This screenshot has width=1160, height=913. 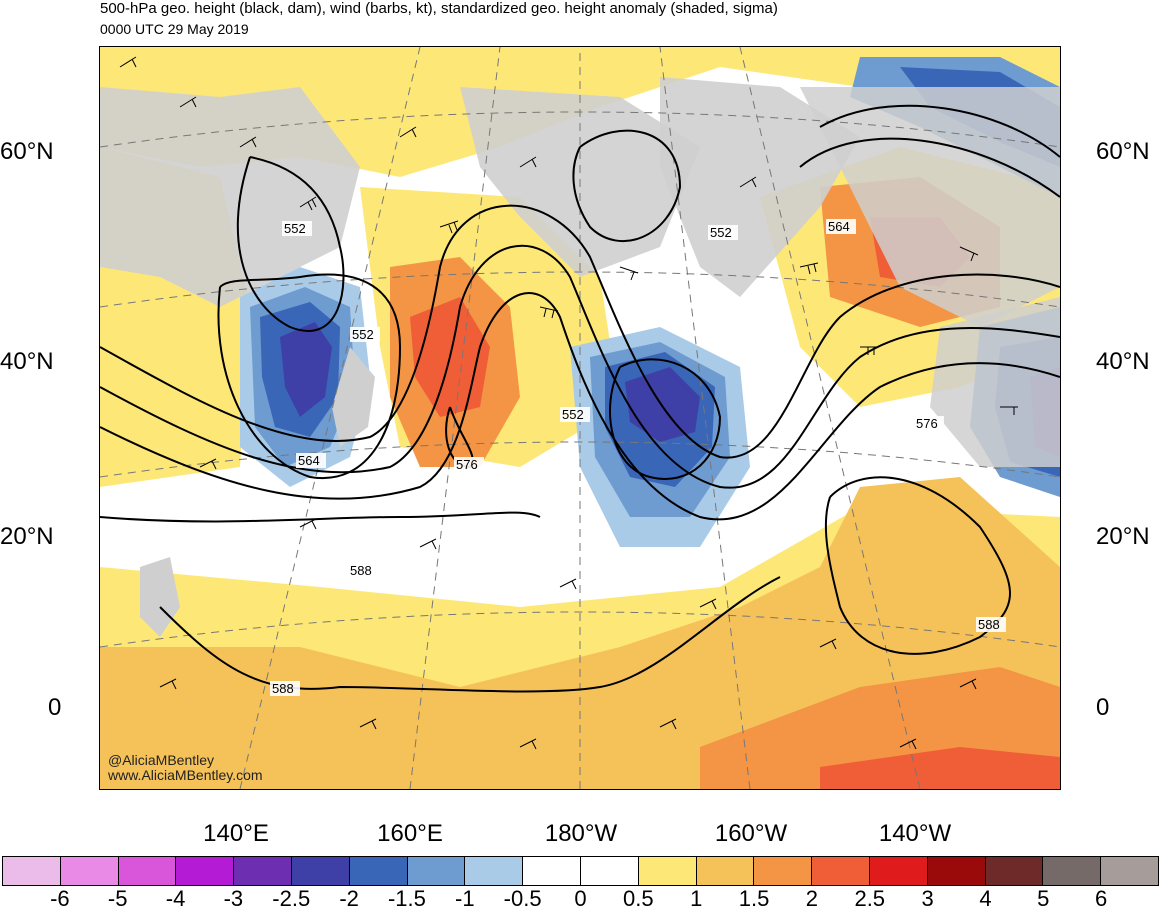 I want to click on lat-label-right-60n: 60°N, so click(x=1123, y=151).